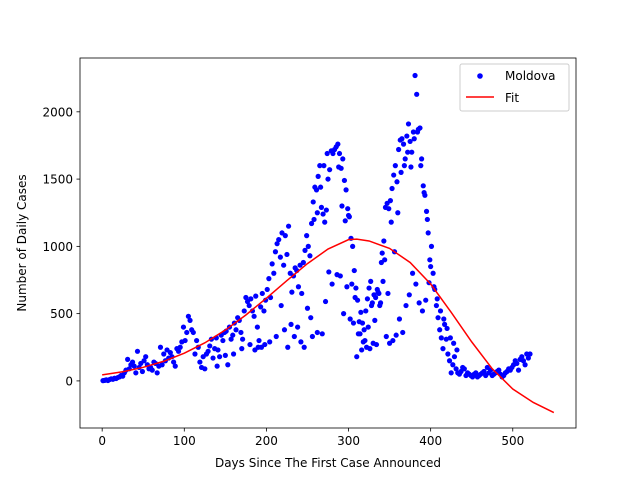  Describe the element at coordinates (102, 441) in the screenshot. I see `x-tick-label: 0` at that location.